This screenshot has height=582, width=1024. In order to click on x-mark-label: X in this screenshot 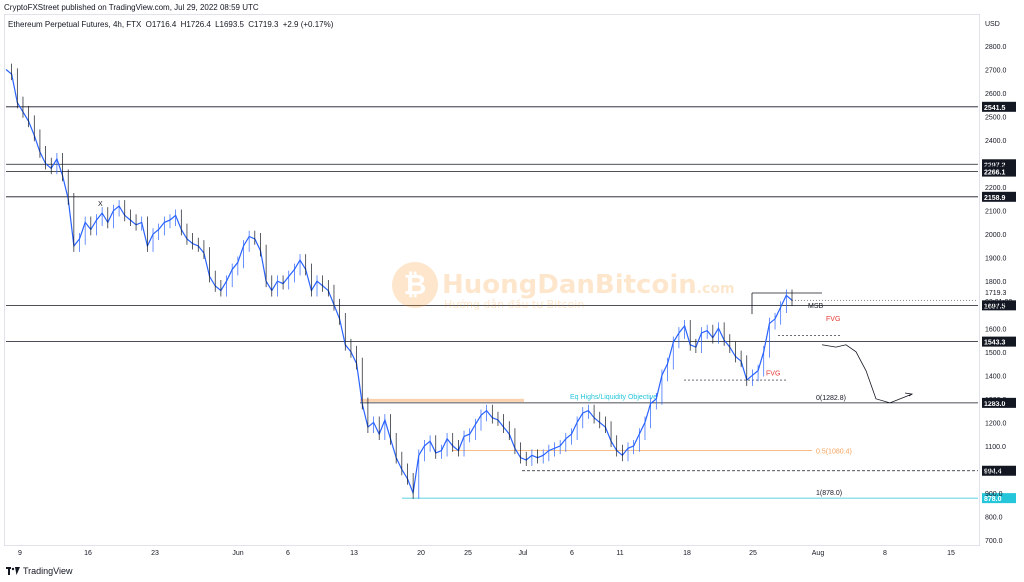, I will do `click(100, 204)`.